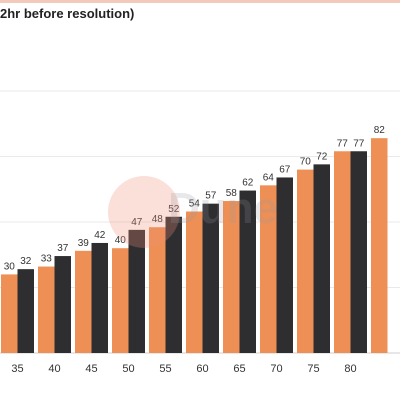 This screenshot has height=400, width=400. Describe the element at coordinates (165, 369) in the screenshot. I see `x-tick-label: 55` at that location.